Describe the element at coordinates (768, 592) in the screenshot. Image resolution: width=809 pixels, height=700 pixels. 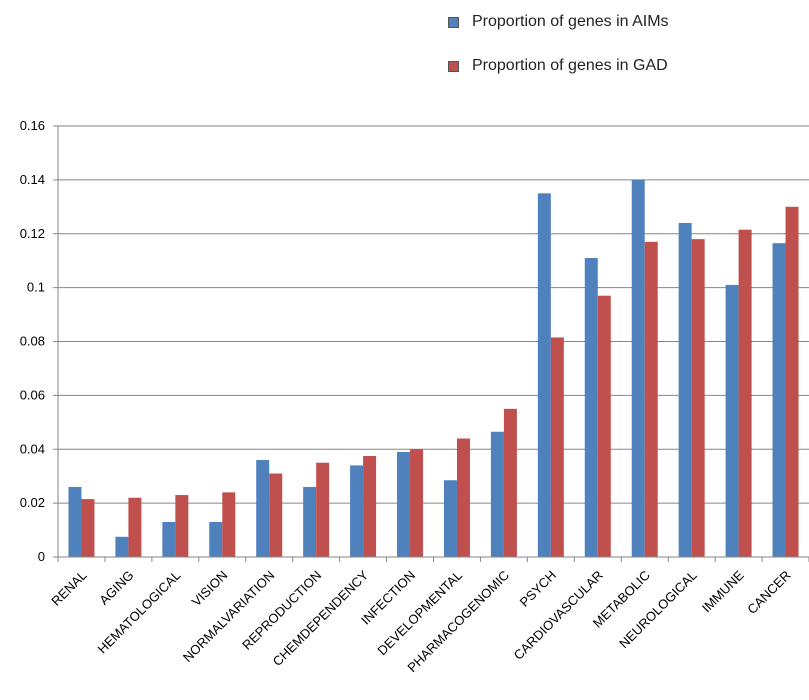
I see `x-category-label: CANCER` at that location.